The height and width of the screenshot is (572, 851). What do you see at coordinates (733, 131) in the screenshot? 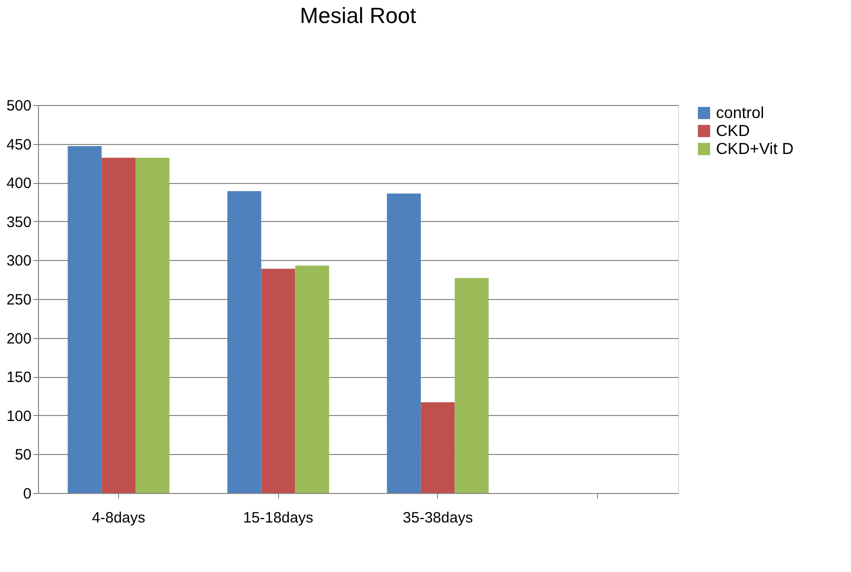
I see `legend-label: CKD` at bounding box center [733, 131].